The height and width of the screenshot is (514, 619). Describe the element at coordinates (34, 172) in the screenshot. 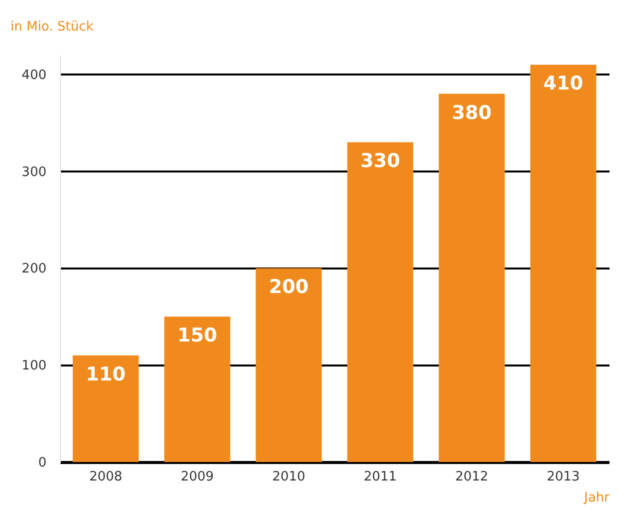

I see `y-tick-label: 300` at that location.